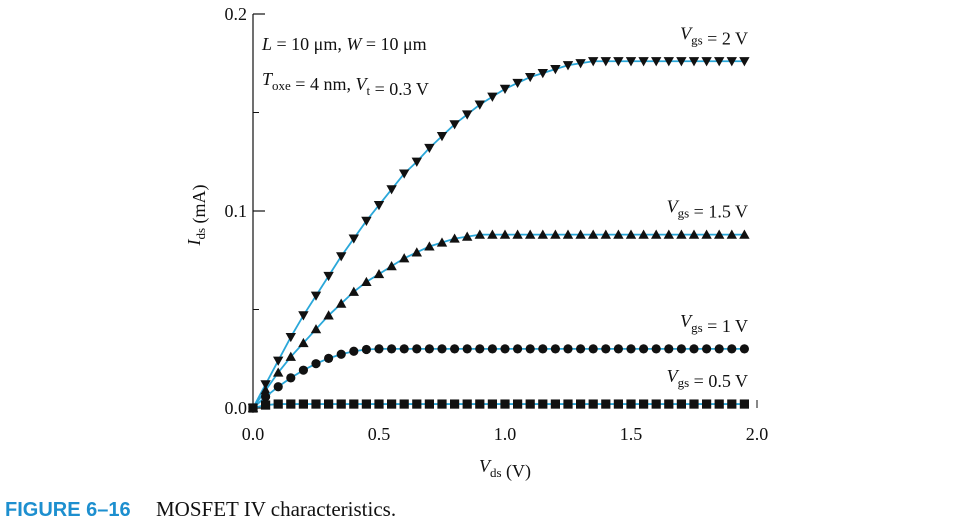 Image resolution: width=975 pixels, height=530 pixels. I want to click on x-tick-label: 1.0, so click(505, 434).